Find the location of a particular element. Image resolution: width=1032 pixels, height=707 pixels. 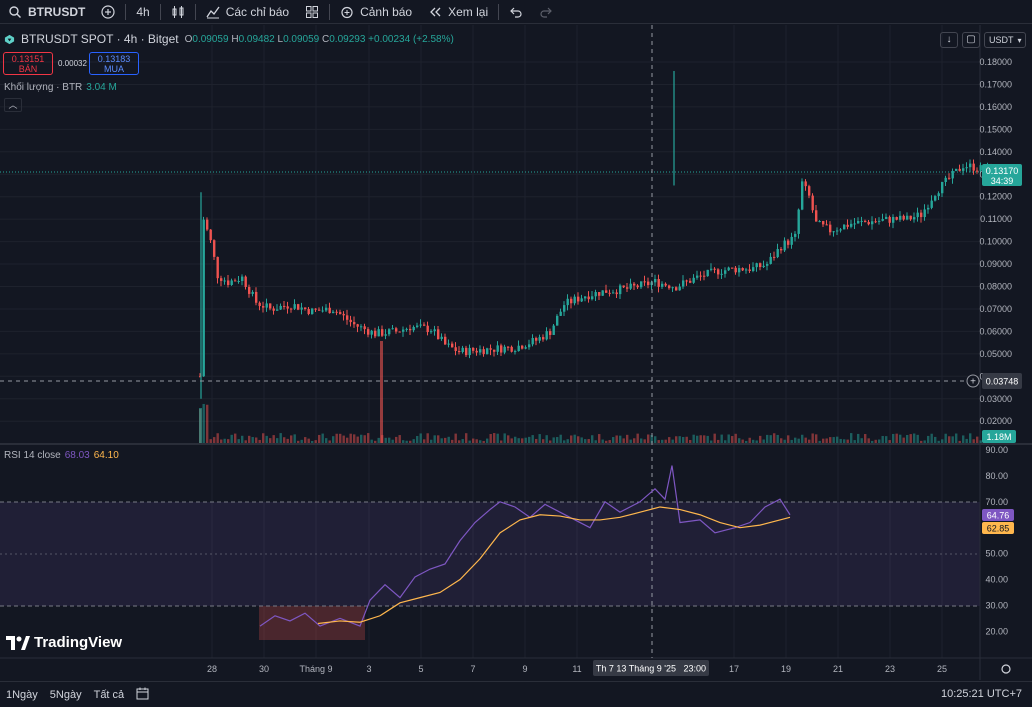

volume-value: 3.04 M is located at coordinates (101, 87).